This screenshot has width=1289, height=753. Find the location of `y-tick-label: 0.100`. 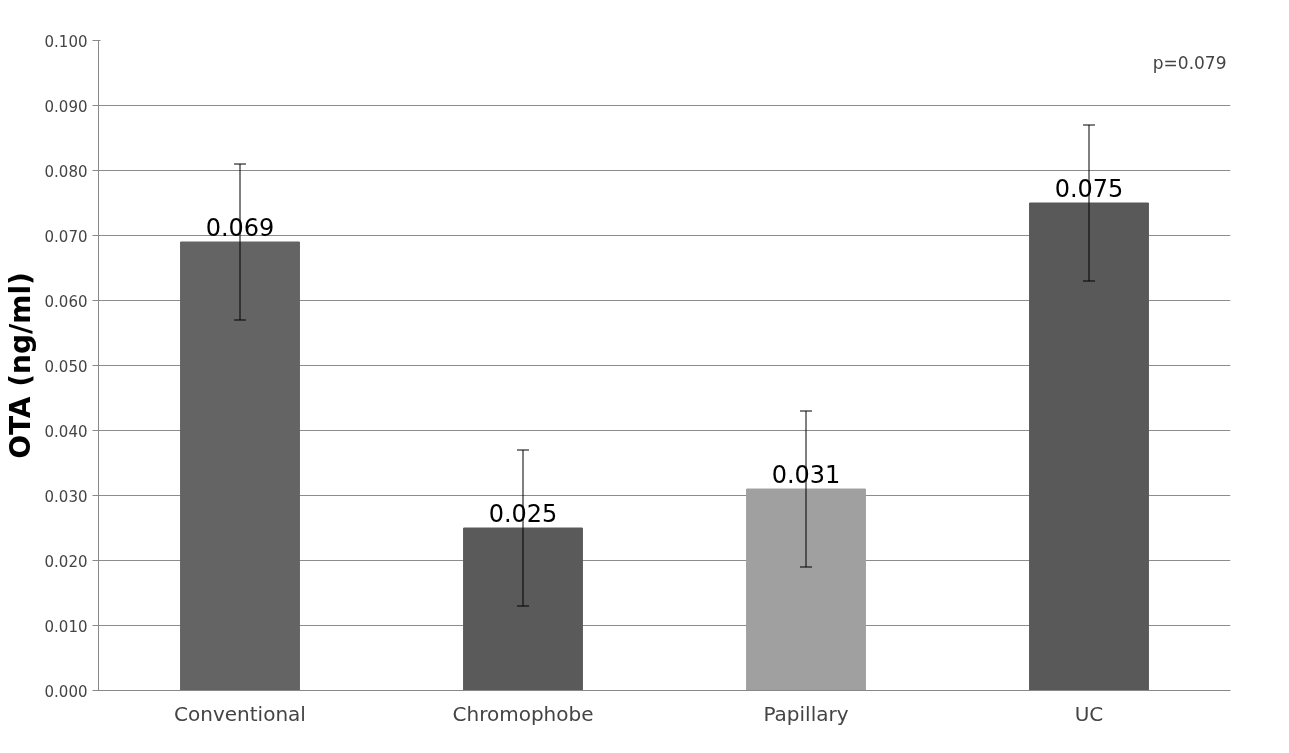

y-tick-label: 0.100 is located at coordinates (66, 41).